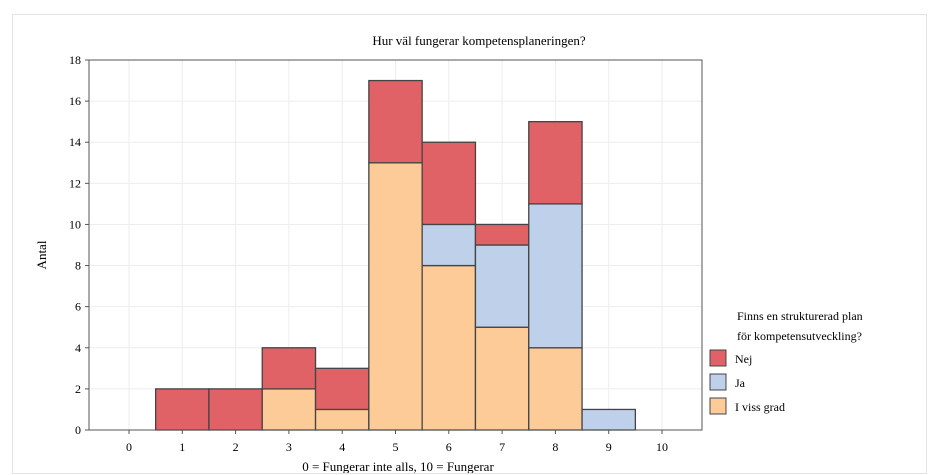  I want to click on chart-title: Hur väl fungerar kompetensplaneringen?, so click(479, 40).